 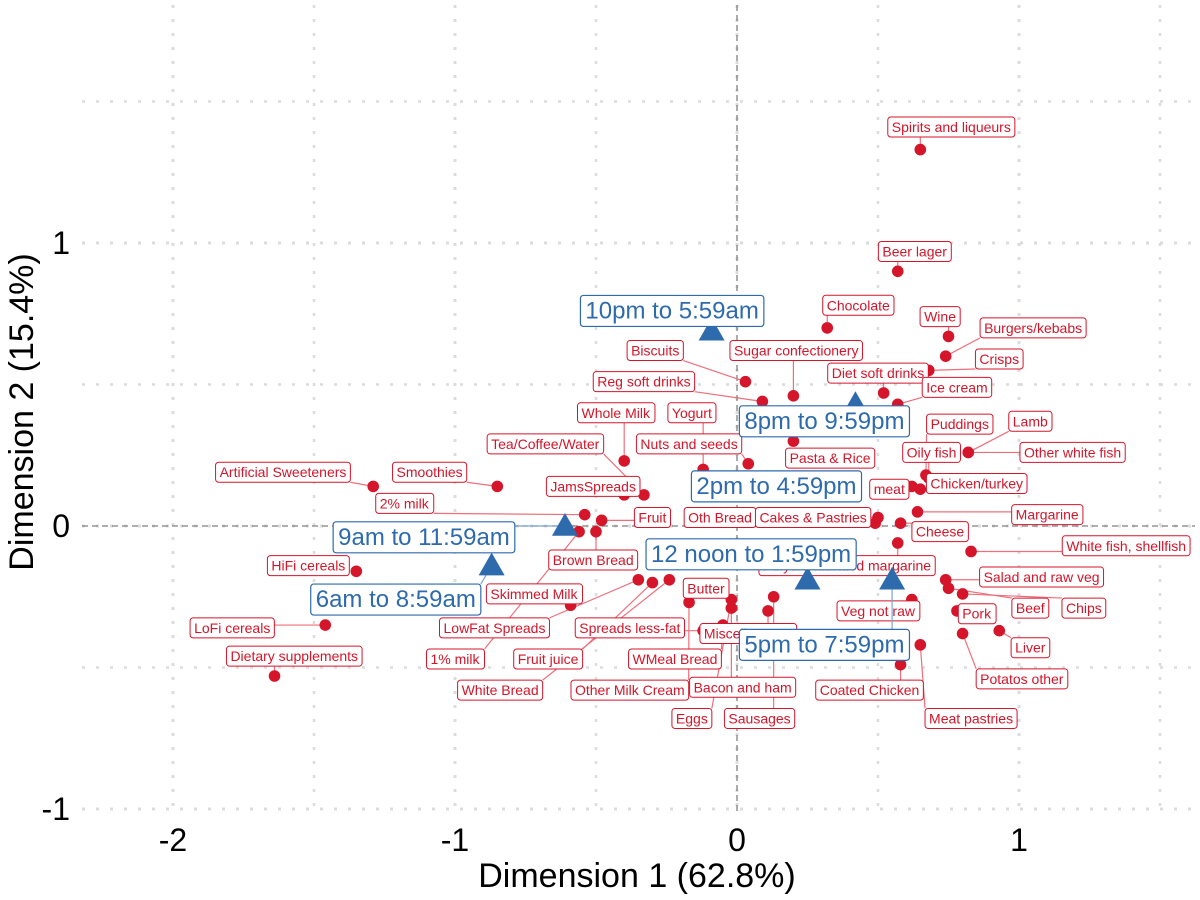 I want to click on food-label: Brown Bread, so click(x=593, y=560).